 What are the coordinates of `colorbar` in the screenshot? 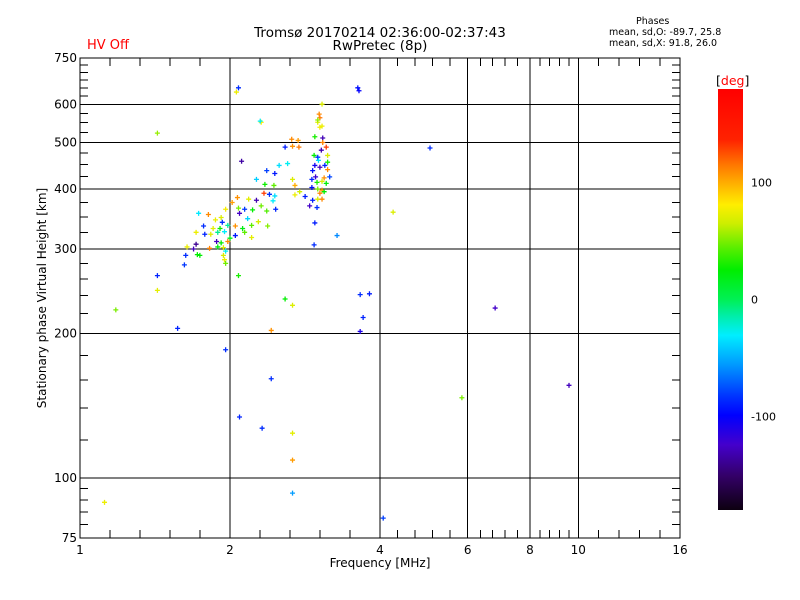 It's located at (730, 299).